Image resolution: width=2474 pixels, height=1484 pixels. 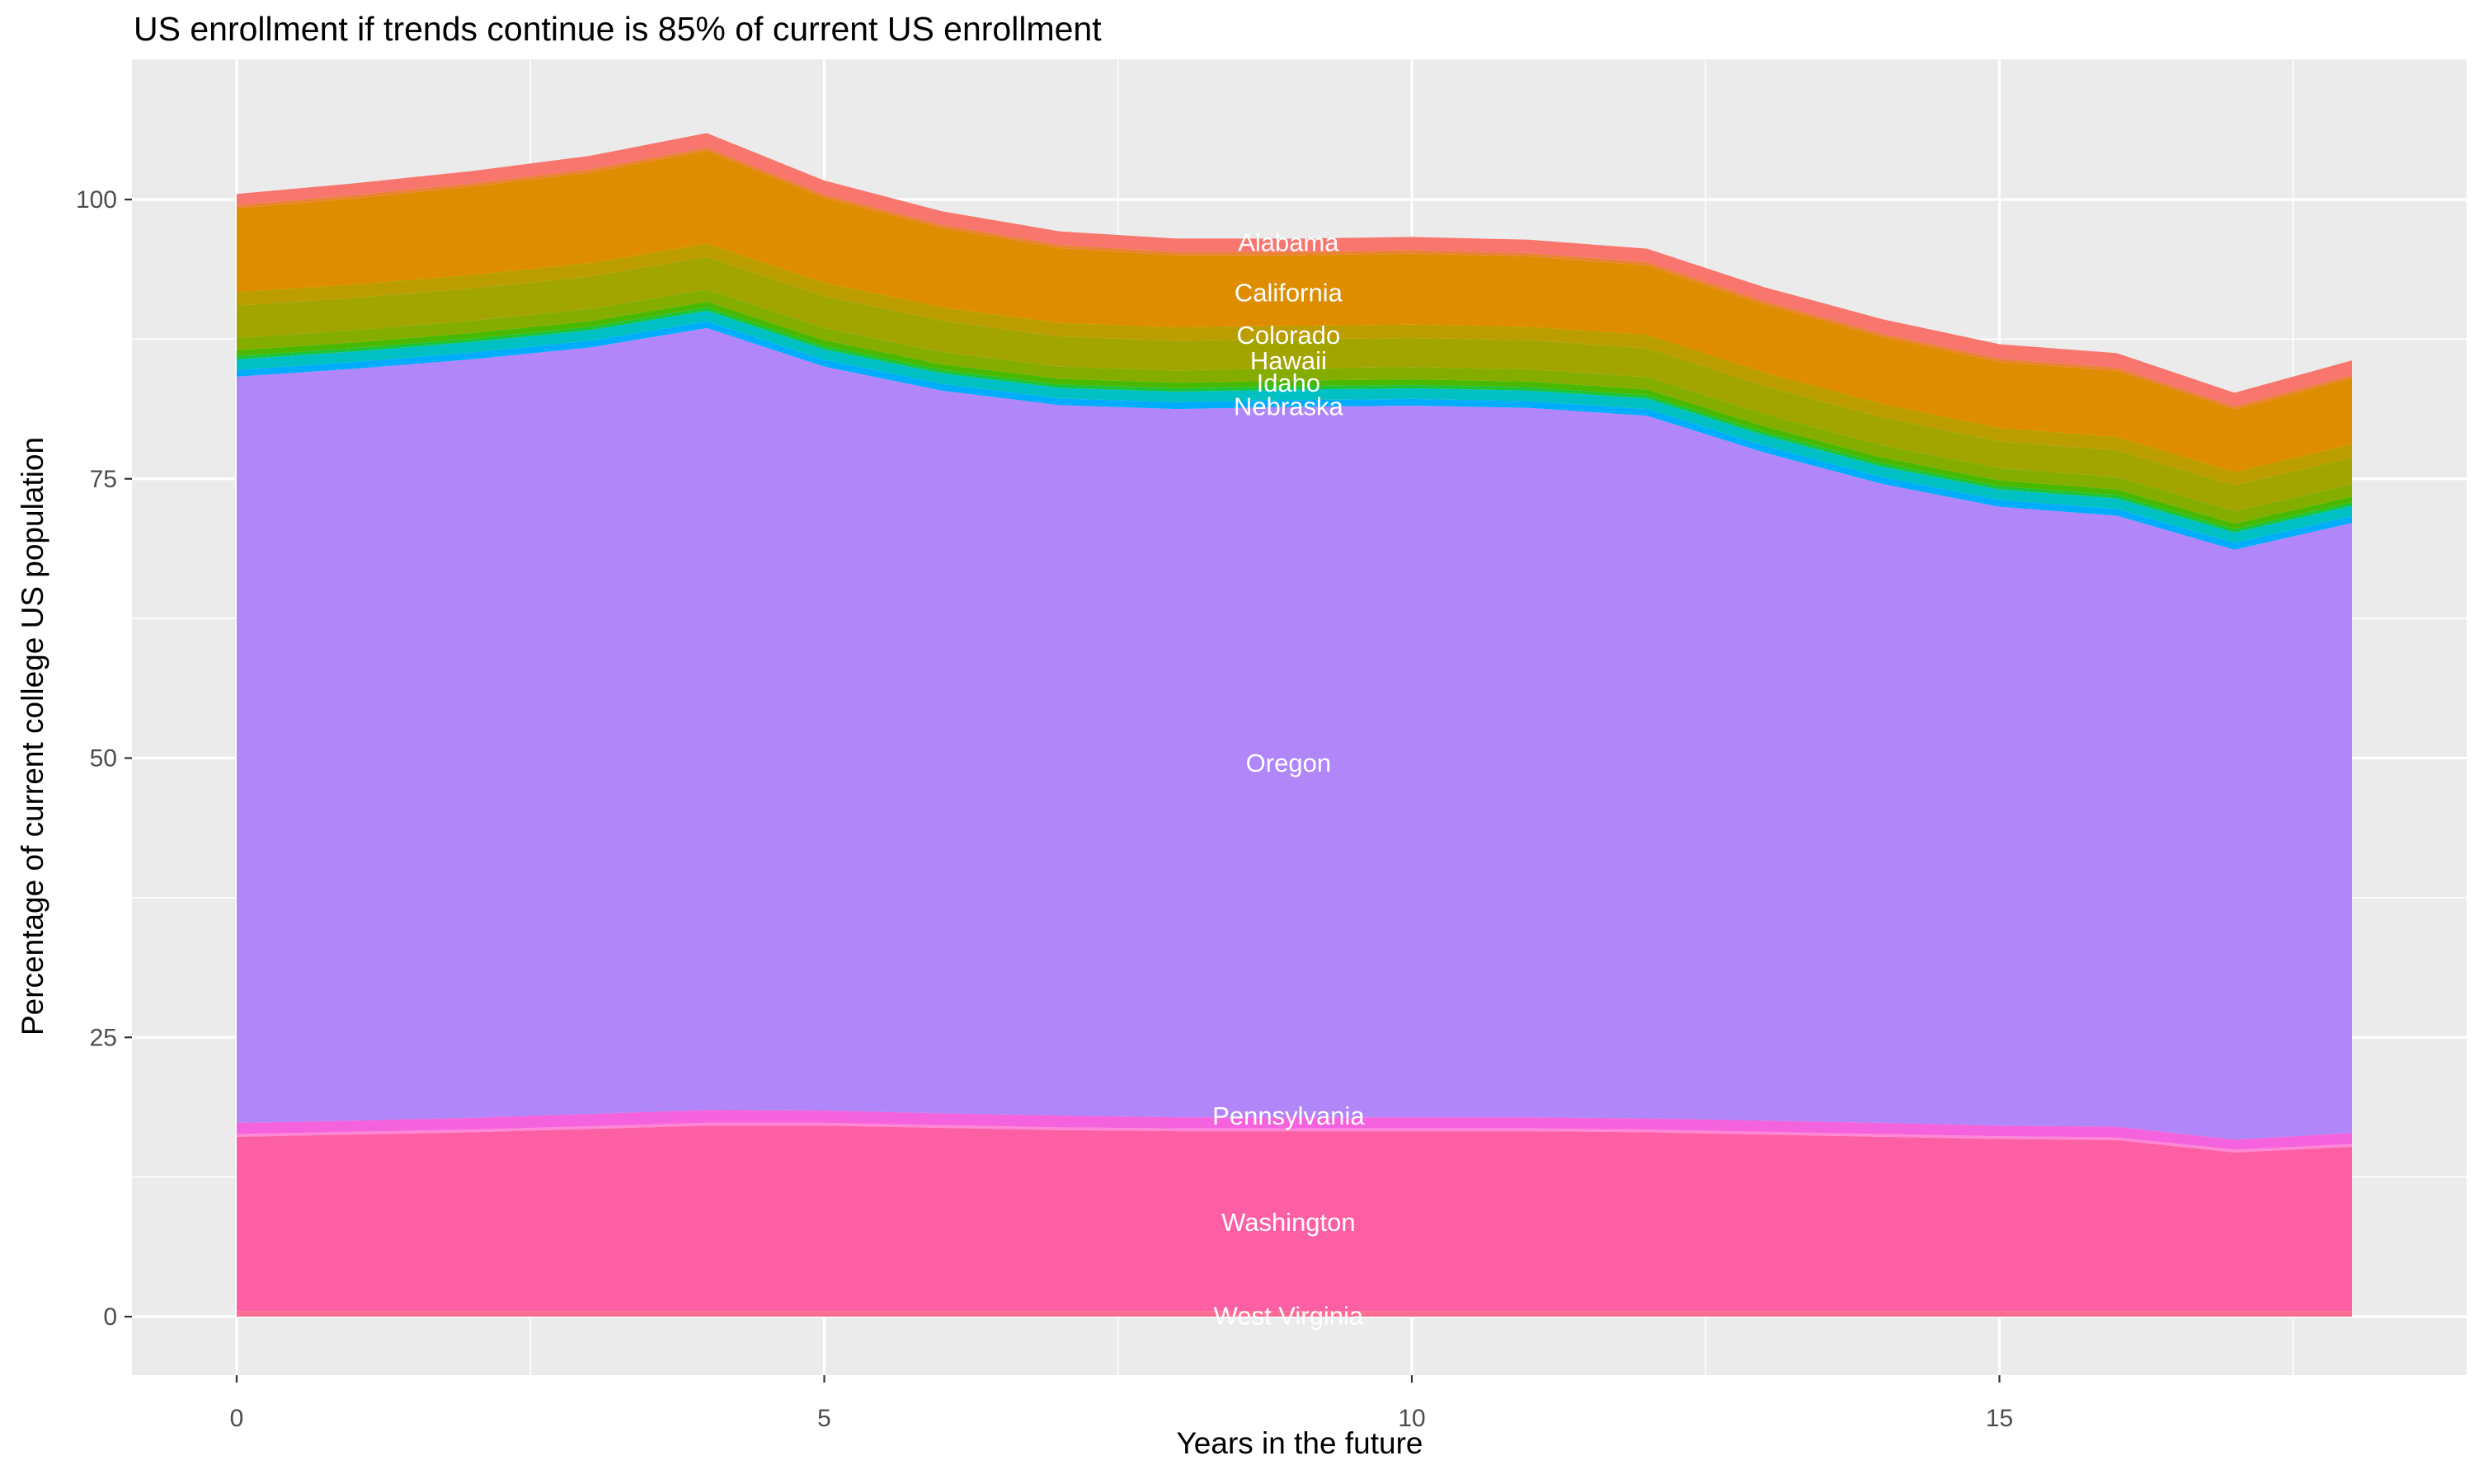 I want to click on area-west-virginia, so click(x=1294, y=1314).